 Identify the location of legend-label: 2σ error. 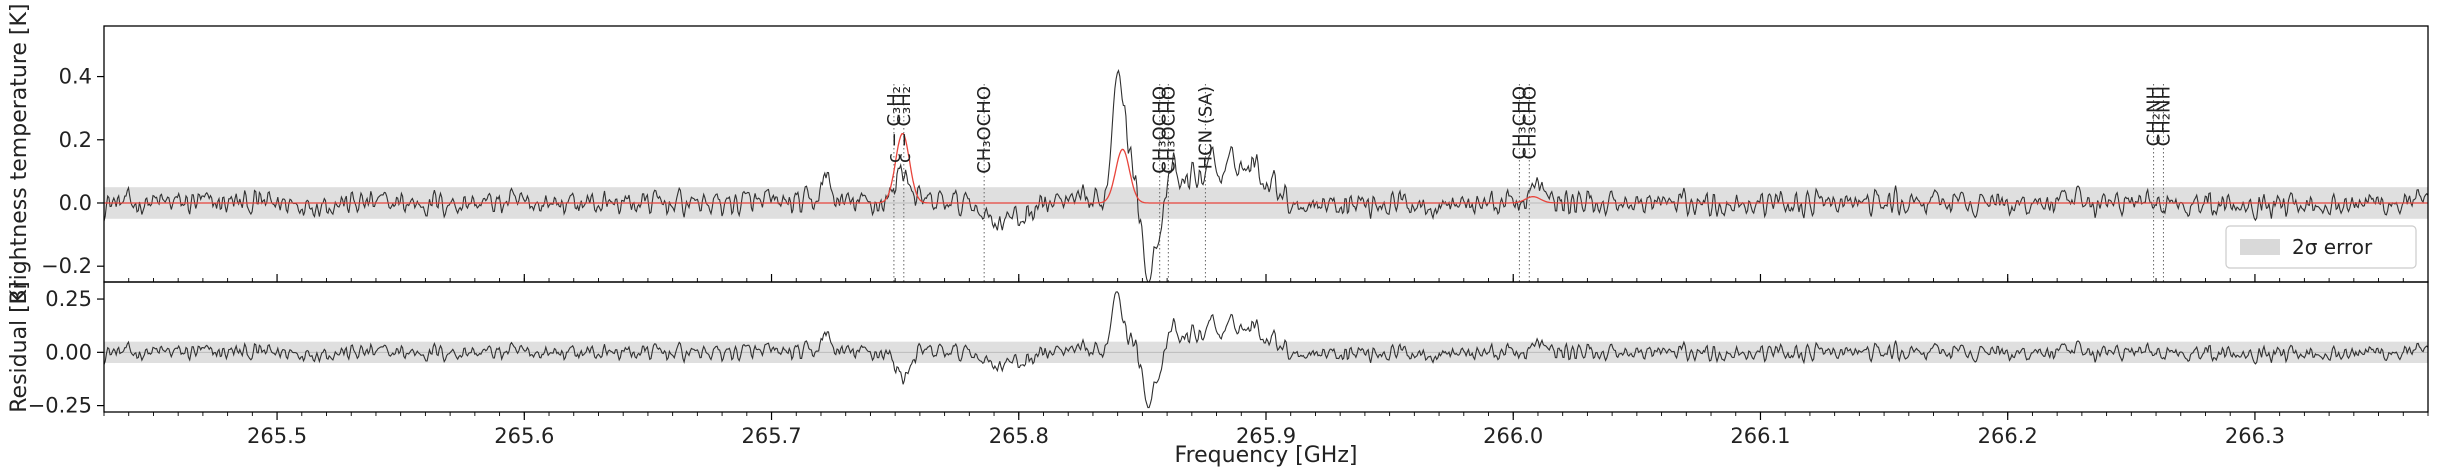
(2332, 247).